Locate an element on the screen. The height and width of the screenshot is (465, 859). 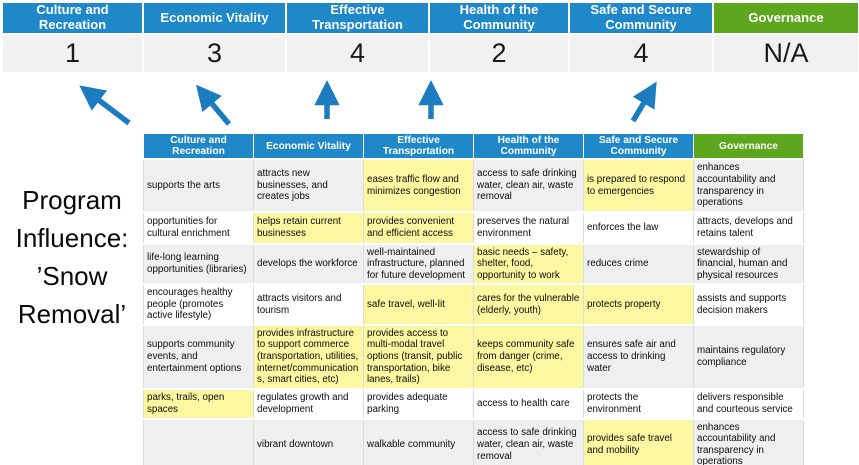
matrix-cell: preserves the natural environment is located at coordinates (528, 227).